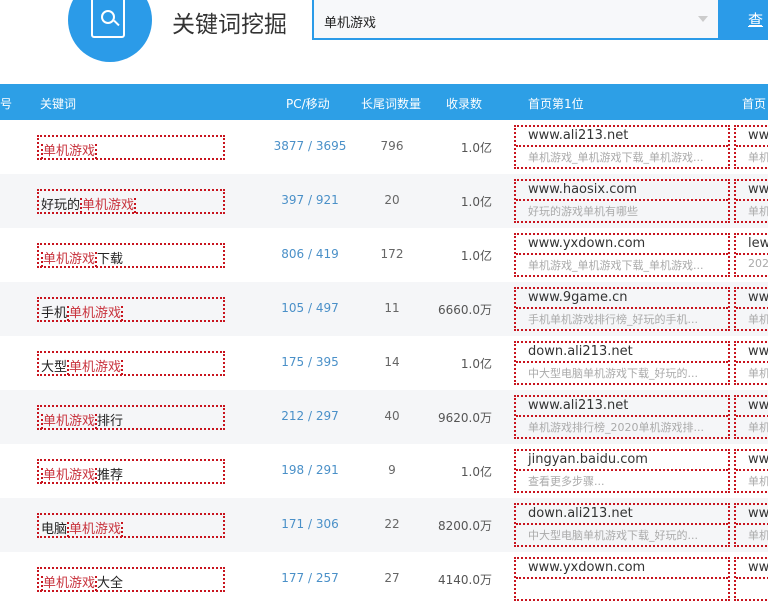 The image size is (768, 606). What do you see at coordinates (131, 525) in the screenshot?
I see `keyword-cell: 电脑 单机游戏` at bounding box center [131, 525].